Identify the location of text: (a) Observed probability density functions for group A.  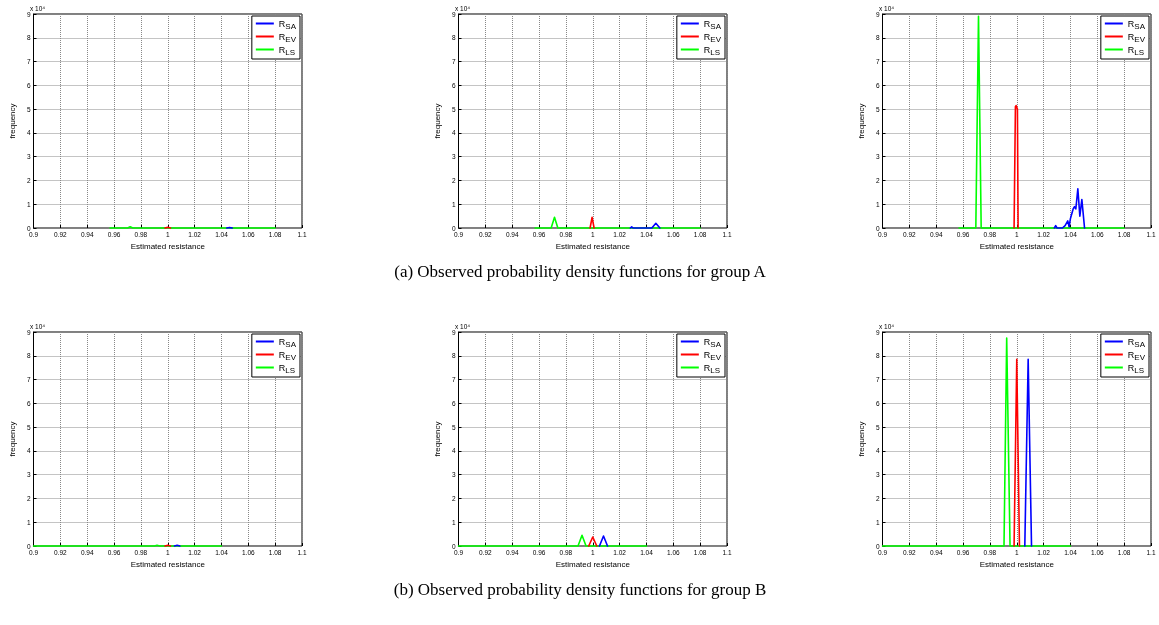
(580, 272).